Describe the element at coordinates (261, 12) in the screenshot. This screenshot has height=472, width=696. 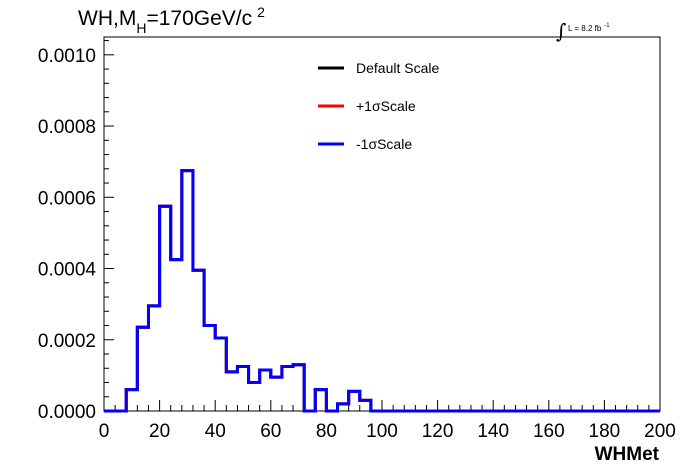
I see `title-superscript: 2` at that location.